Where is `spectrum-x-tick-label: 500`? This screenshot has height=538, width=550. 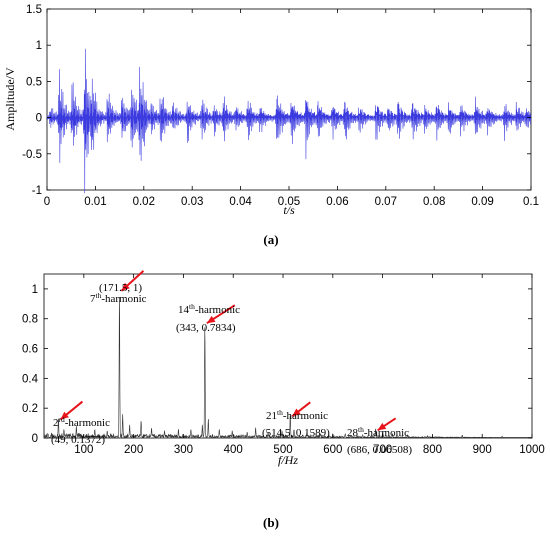
spectrum-x-tick-label: 500 is located at coordinates (282, 450).